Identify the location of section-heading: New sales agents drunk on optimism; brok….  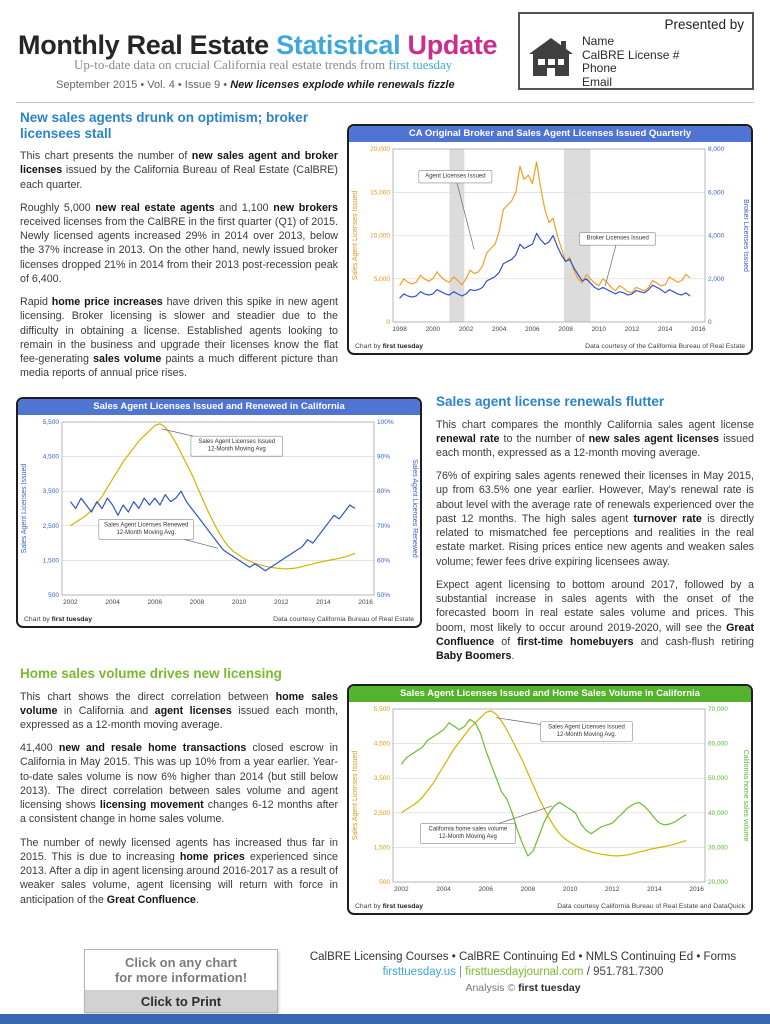
(164, 125).